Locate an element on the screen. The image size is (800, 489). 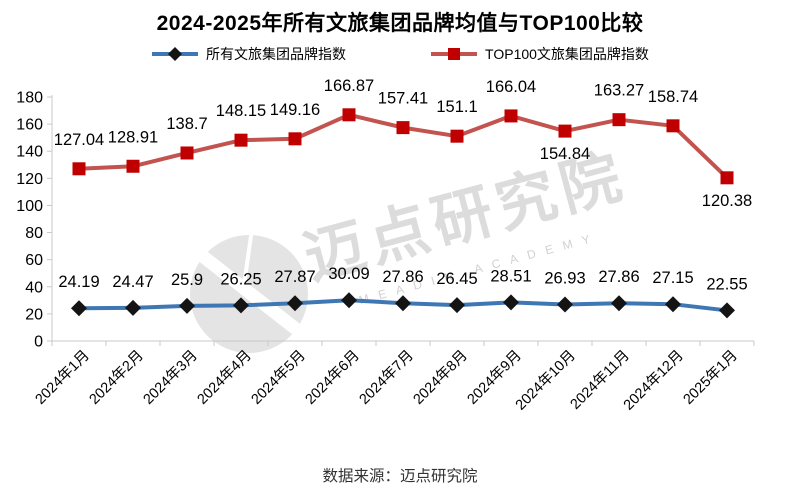
y-axis-tick-label: 180 is located at coordinates (29, 98).